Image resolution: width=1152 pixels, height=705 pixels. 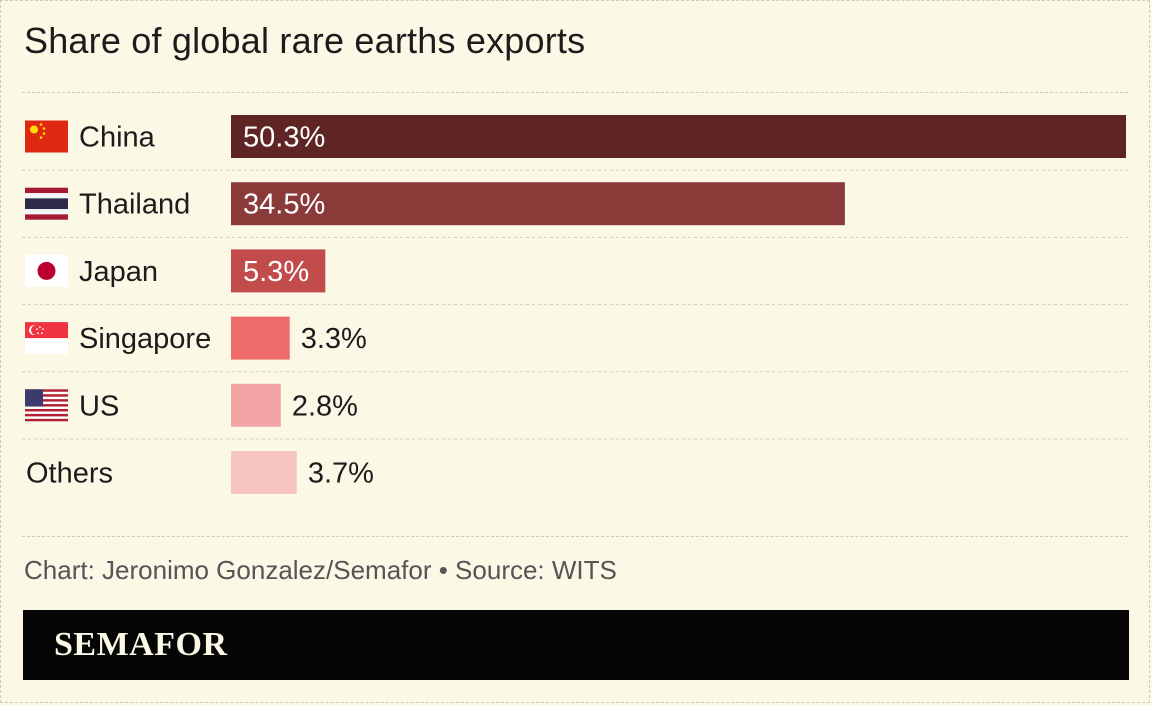 I want to click on value-label: 3.3%, so click(x=334, y=339).